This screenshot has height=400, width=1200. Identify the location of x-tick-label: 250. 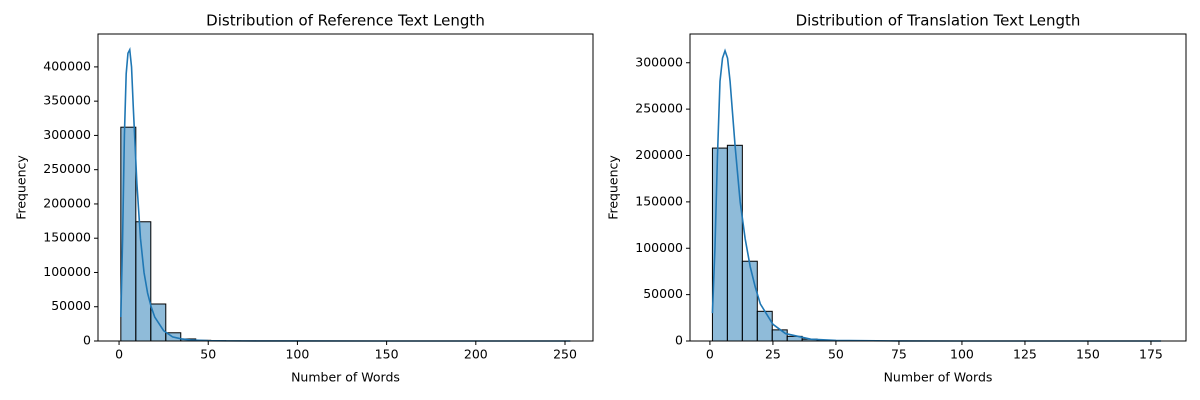
(565, 354).